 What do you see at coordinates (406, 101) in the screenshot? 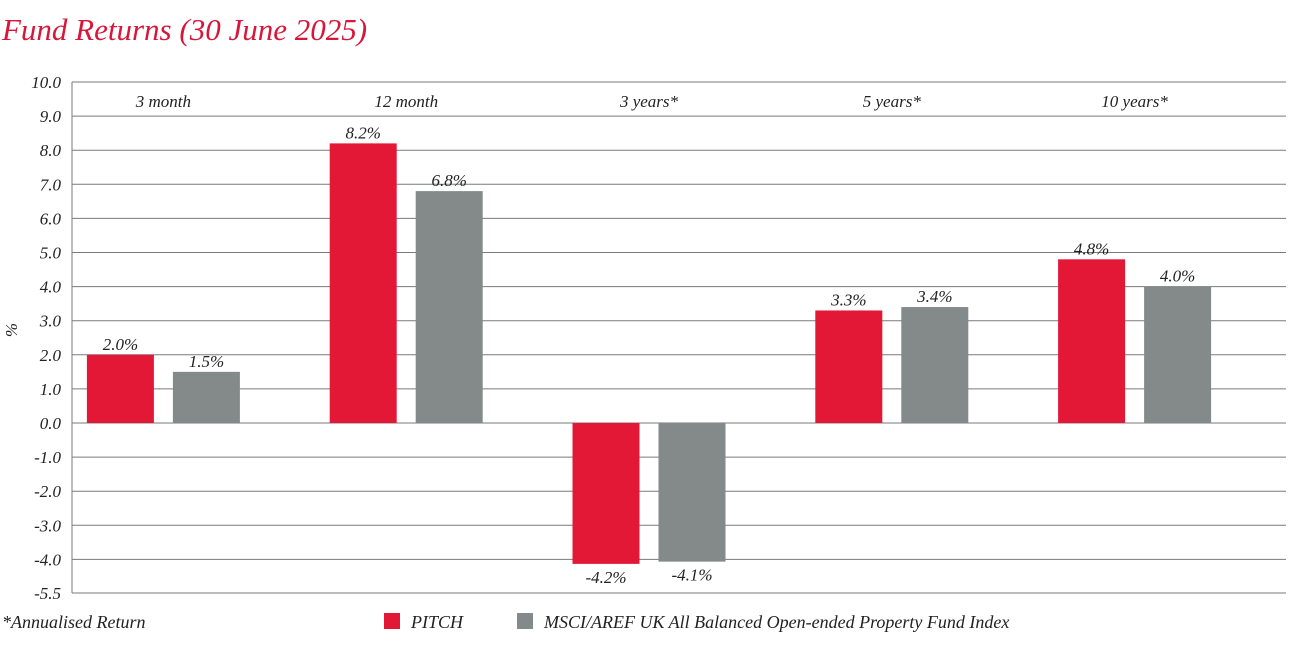
I see `category-label: 12 month` at bounding box center [406, 101].